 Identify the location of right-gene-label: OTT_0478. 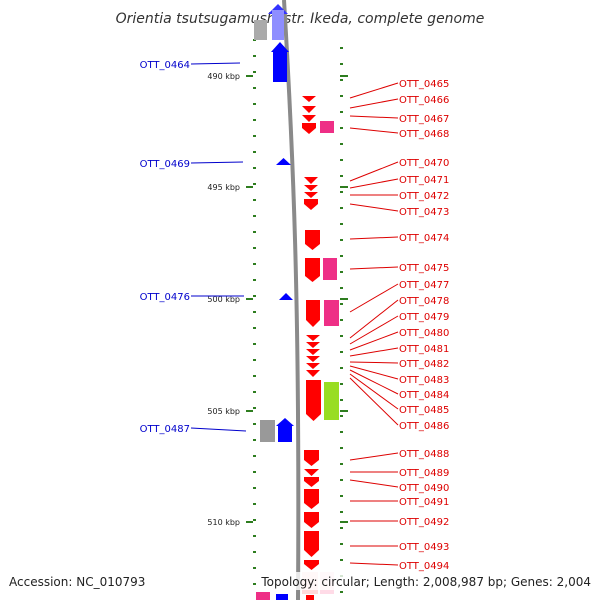
(424, 301).